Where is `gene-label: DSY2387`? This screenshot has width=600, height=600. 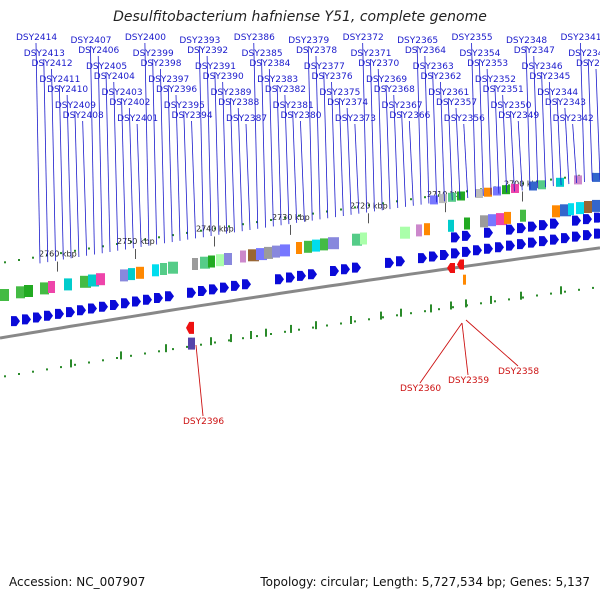 gene-label: DSY2387 is located at coordinates (246, 119).